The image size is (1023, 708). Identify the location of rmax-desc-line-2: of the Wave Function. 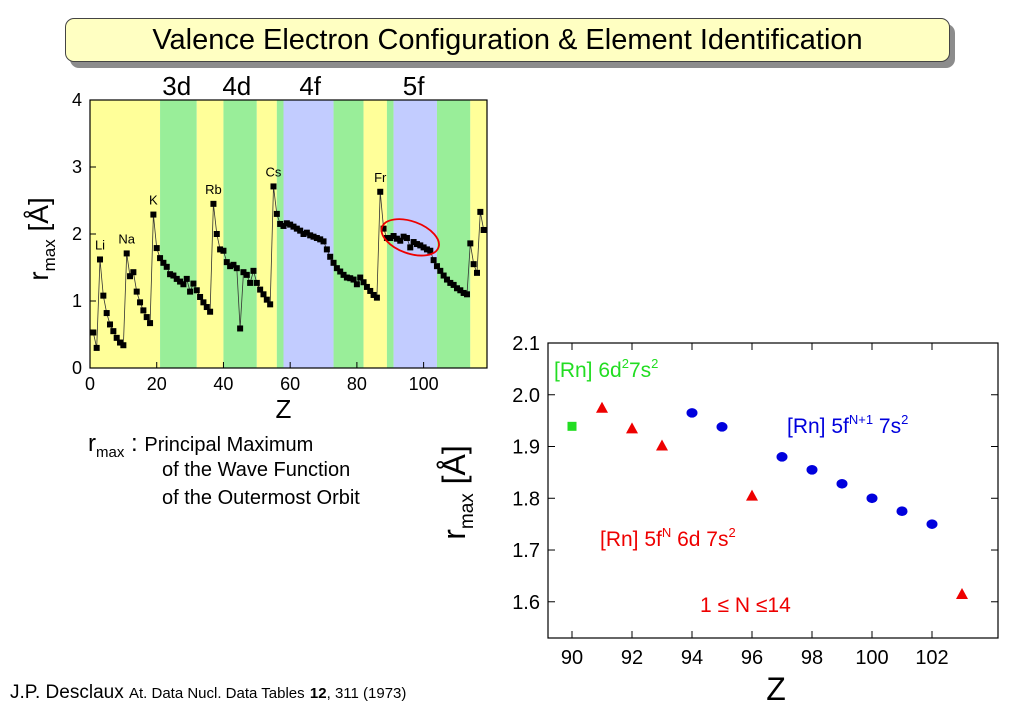
(256, 470).